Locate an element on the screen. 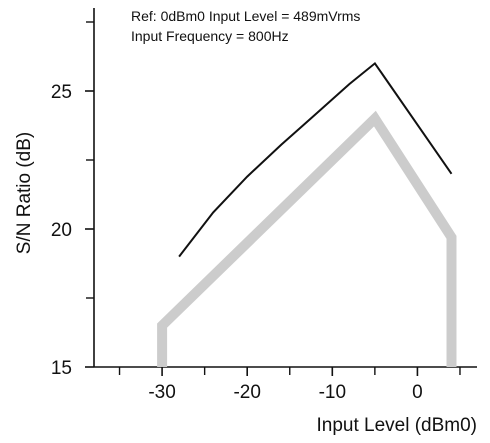 The height and width of the screenshot is (443, 490). y-tick-label: 20 is located at coordinates (61, 230).